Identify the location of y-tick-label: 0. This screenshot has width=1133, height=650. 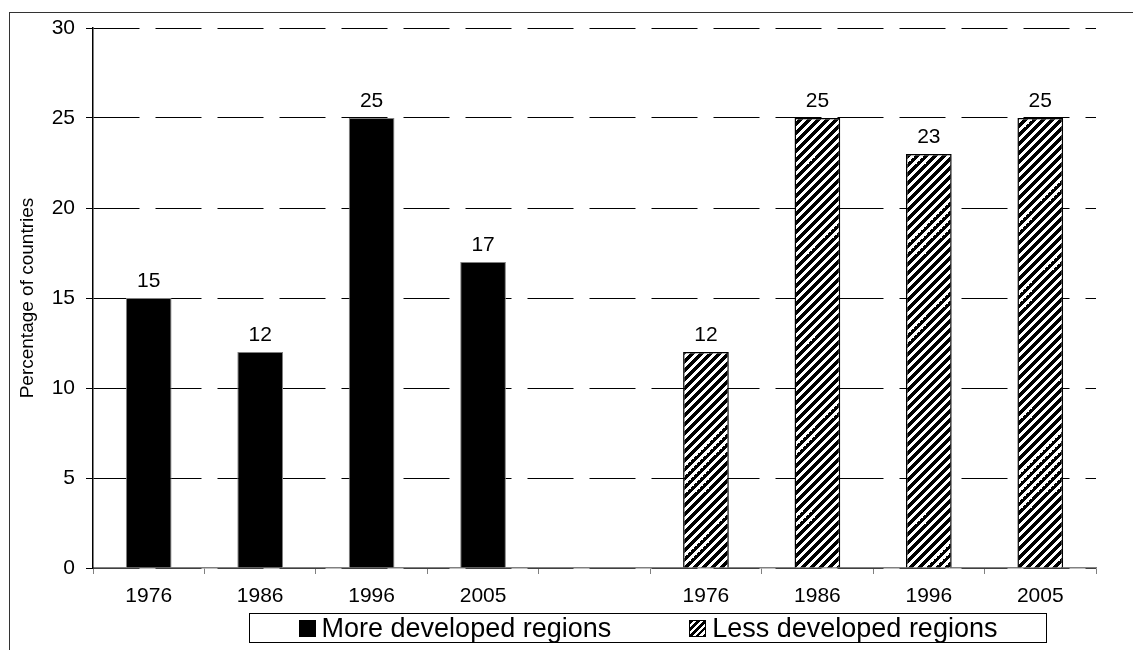
(69, 566).